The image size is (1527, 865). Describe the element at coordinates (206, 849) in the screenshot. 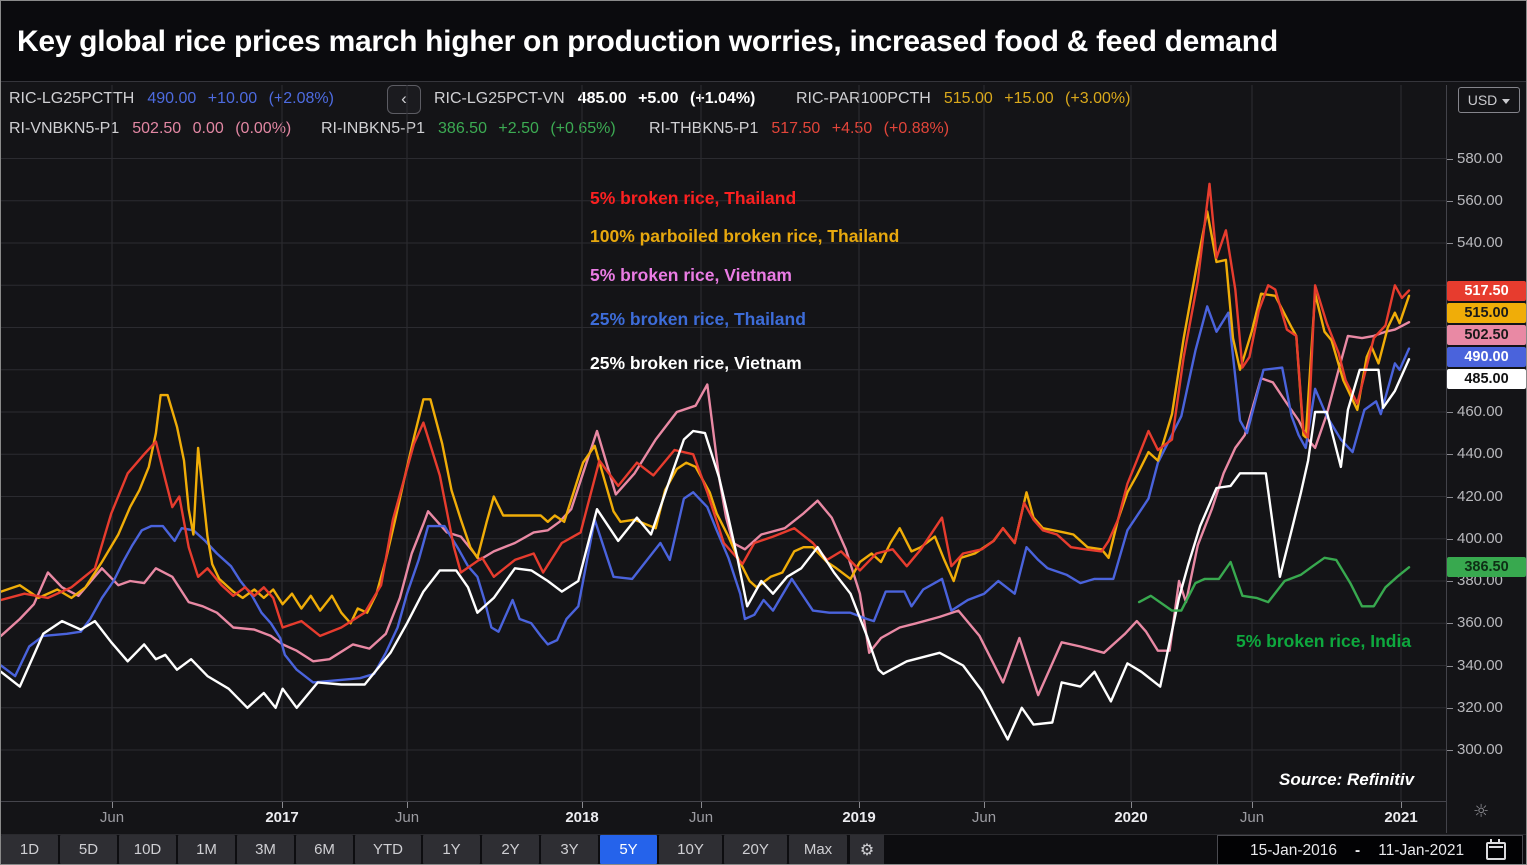

I see `range-button-1M: 1M` at that location.